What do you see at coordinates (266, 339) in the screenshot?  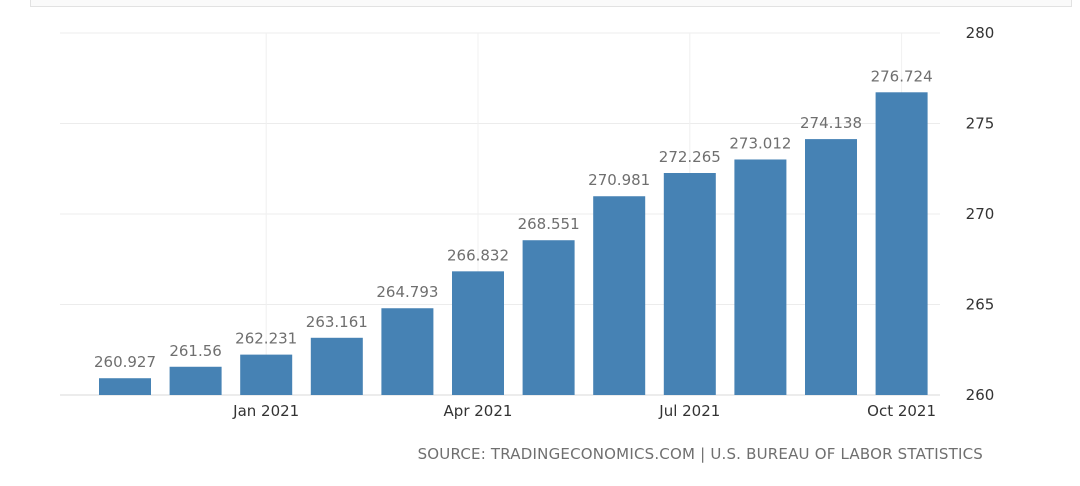 I see `bar-value-label-2: 262.231` at bounding box center [266, 339].